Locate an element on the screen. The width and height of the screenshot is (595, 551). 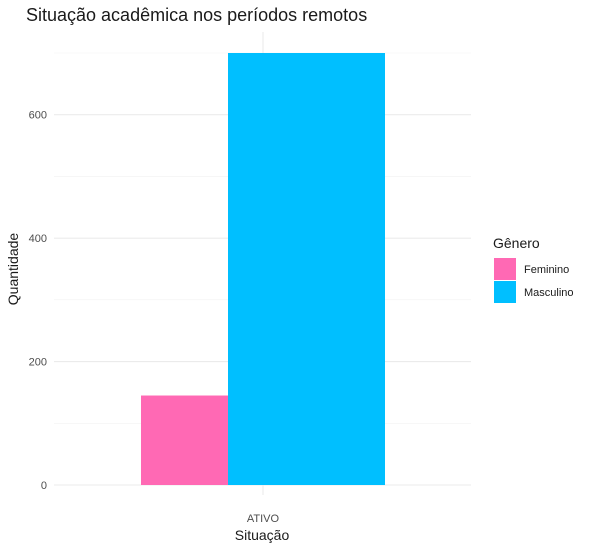
chart-title: Situação acadêmica nos períodos remotos is located at coordinates (196, 15).